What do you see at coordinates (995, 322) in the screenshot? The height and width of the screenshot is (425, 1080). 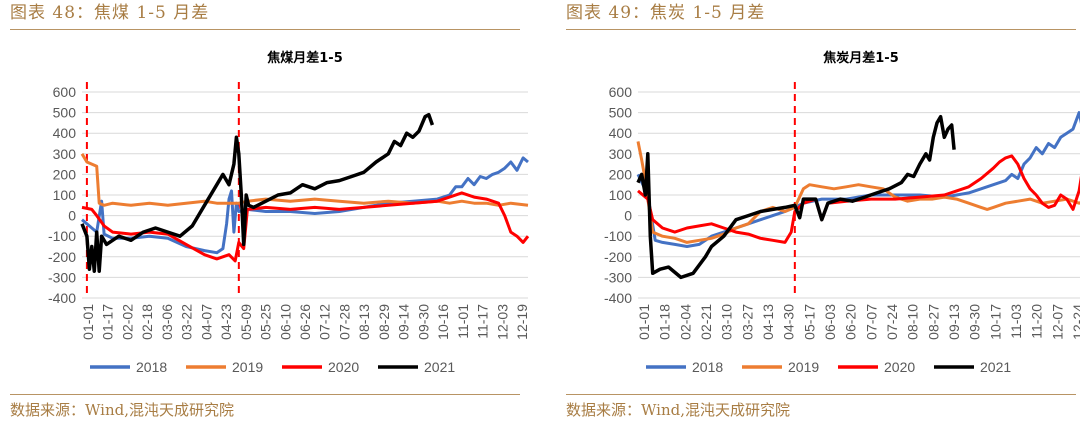 I see `x-tick-label: 10-17` at bounding box center [995, 322].